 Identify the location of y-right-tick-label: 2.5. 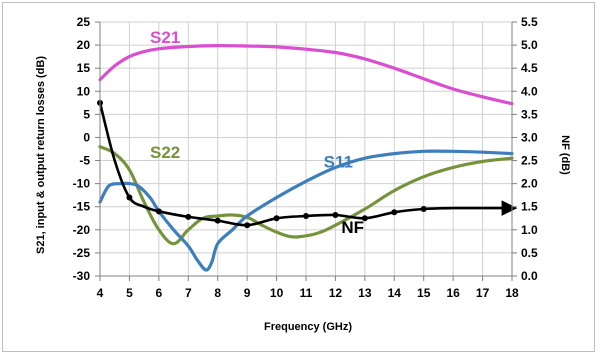
(529, 161).